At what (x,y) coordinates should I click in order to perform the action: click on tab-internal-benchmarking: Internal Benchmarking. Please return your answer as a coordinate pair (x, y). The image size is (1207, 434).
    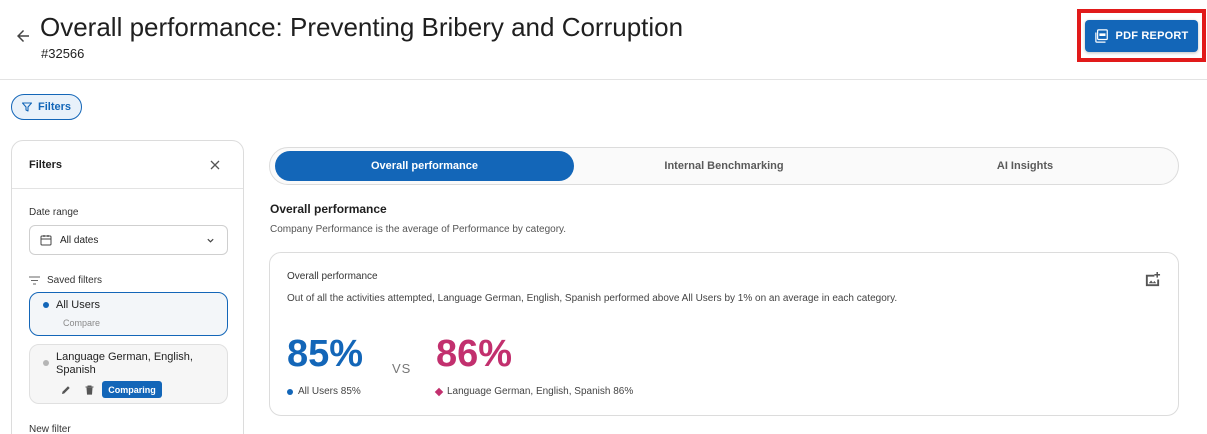
    Looking at the image, I should click on (724, 166).